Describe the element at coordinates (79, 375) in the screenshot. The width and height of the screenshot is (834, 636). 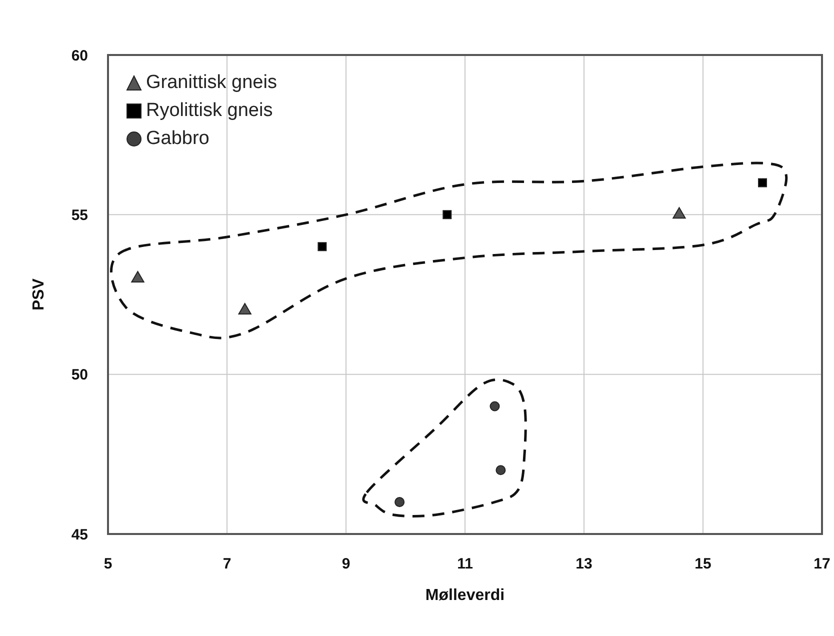
I see `y-tick-label: 50` at that location.